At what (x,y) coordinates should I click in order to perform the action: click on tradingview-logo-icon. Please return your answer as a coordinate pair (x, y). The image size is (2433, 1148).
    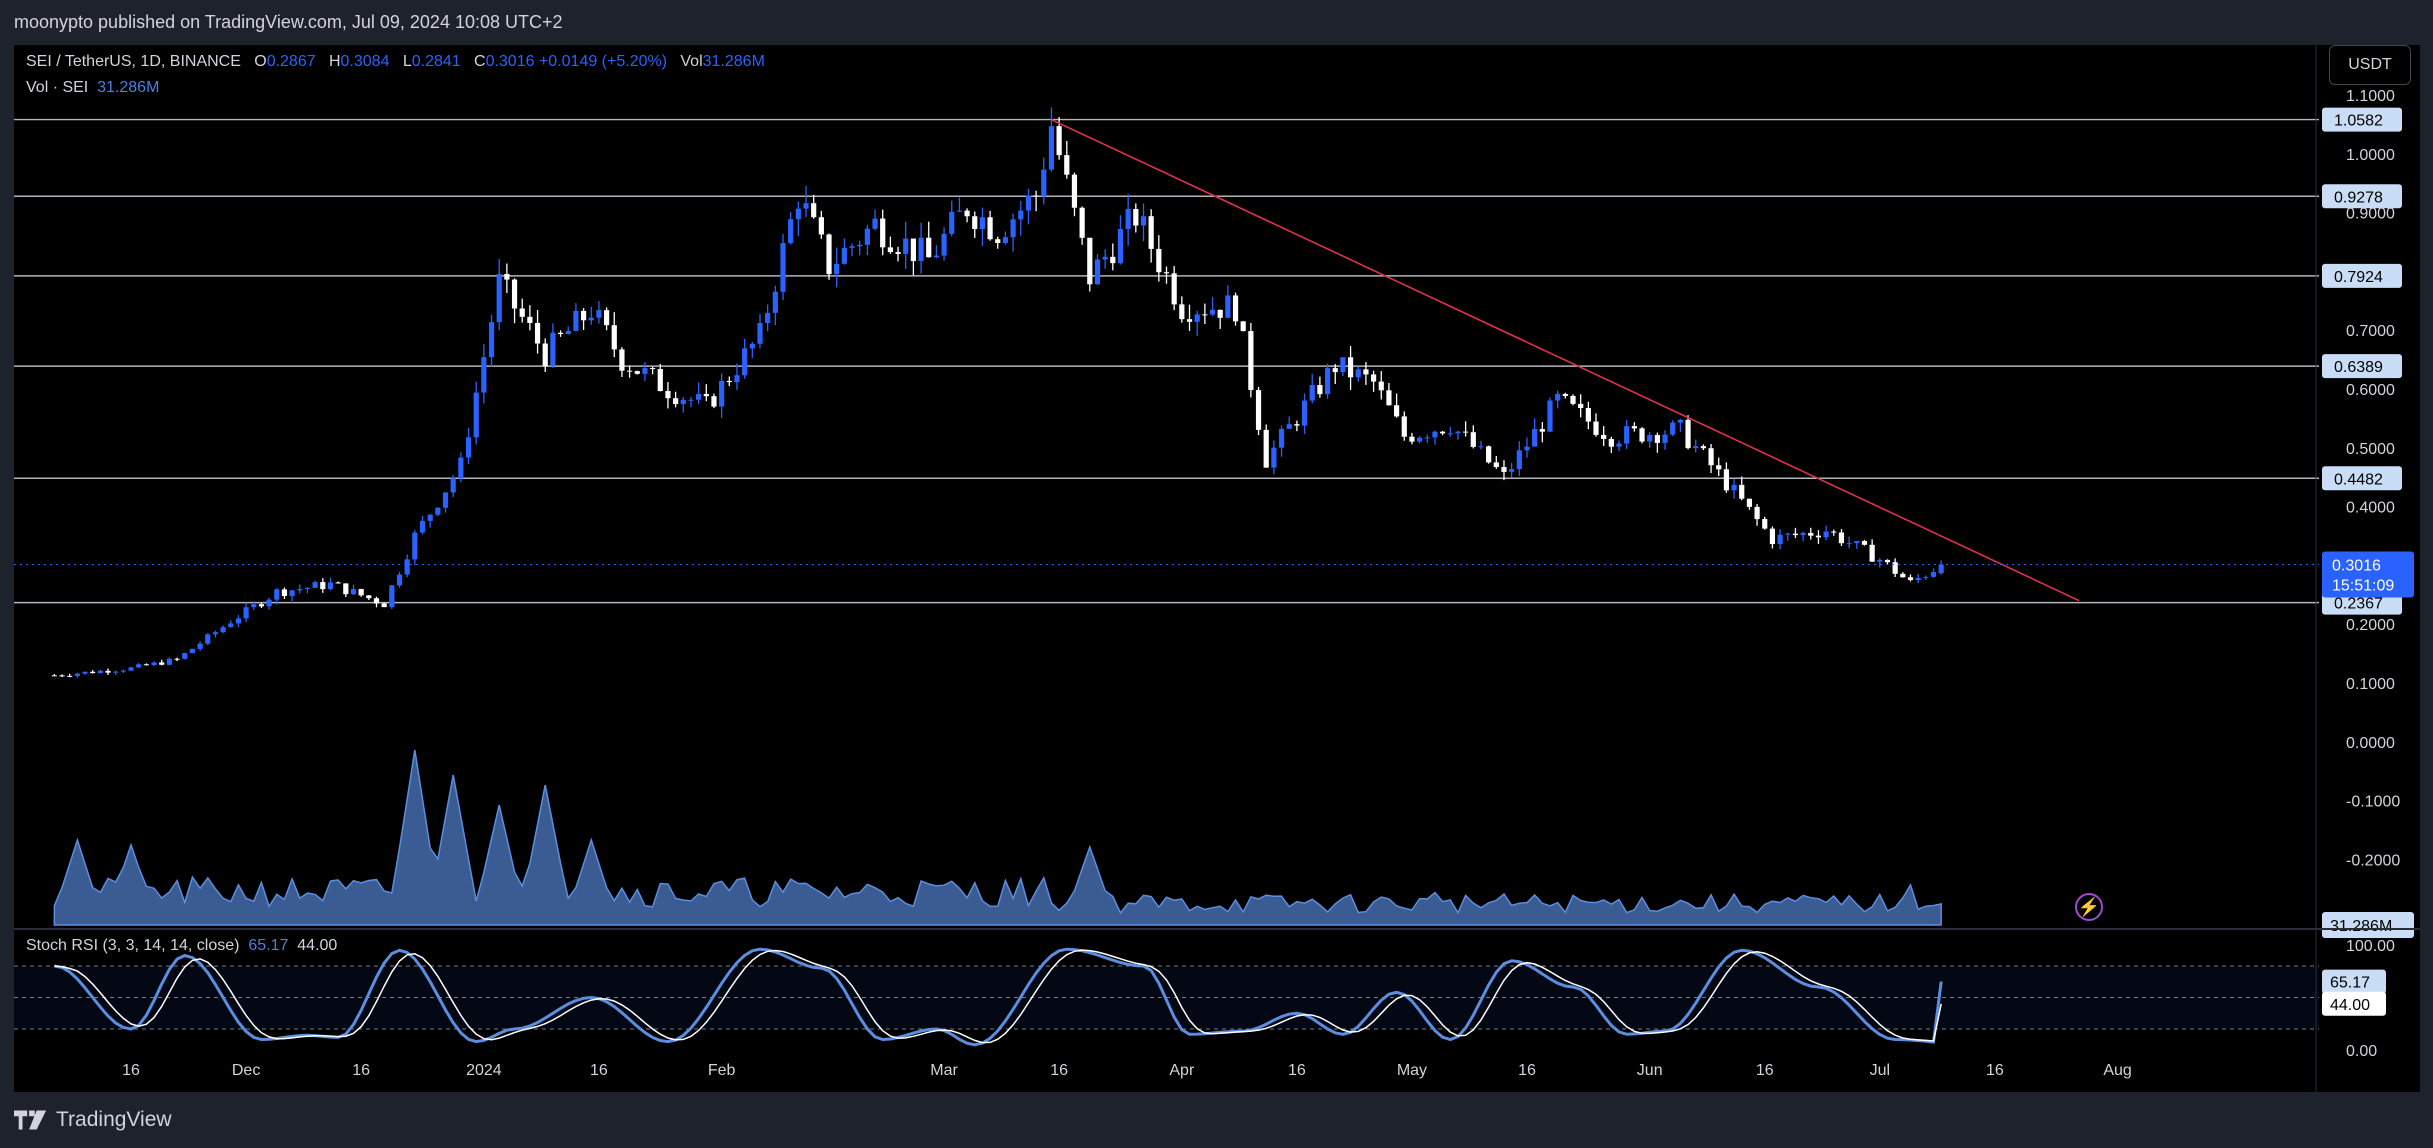
    Looking at the image, I should click on (30, 1120).